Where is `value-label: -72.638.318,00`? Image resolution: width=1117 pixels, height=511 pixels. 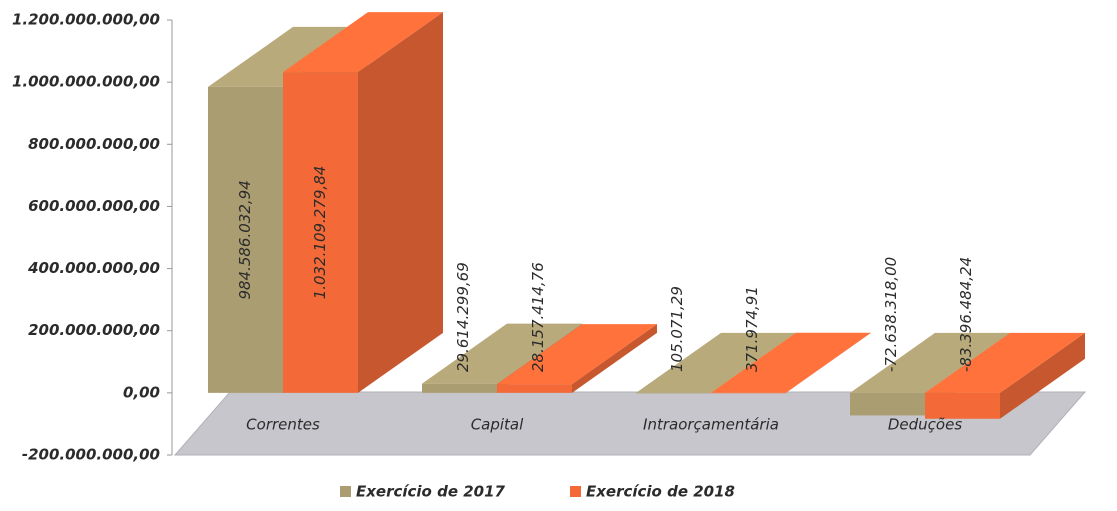 value-label: -72.638.318,00 is located at coordinates (891, 314).